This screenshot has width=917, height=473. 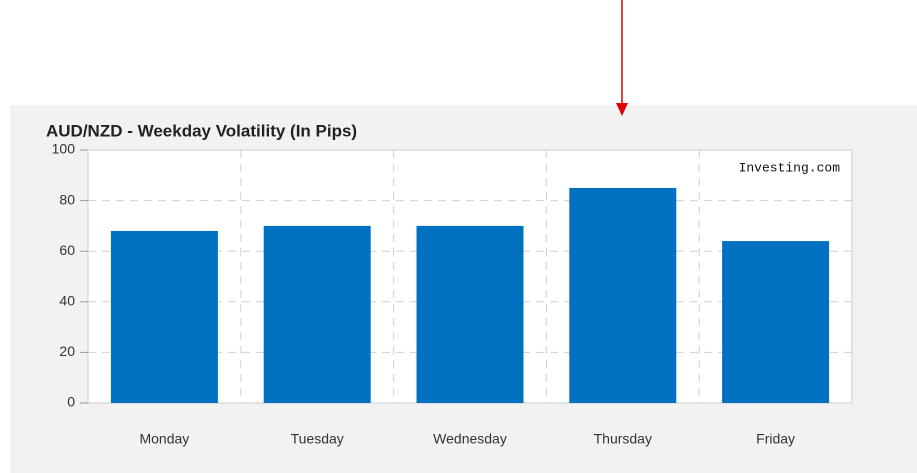 I want to click on y-tick-label: 0, so click(x=71, y=402).